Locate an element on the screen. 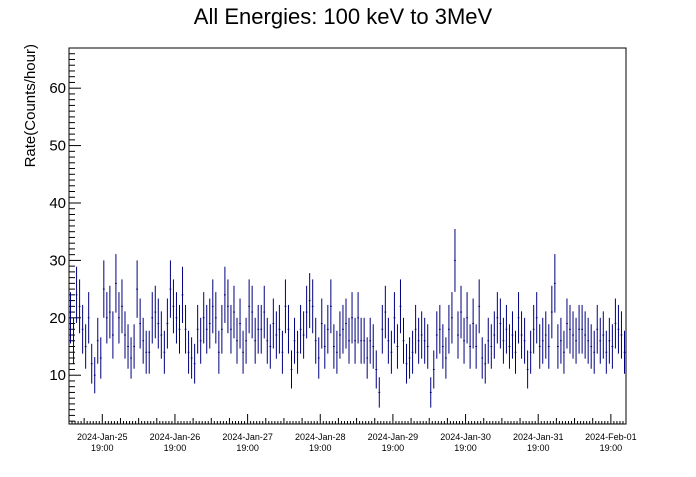 The height and width of the screenshot is (477, 696). x-tick-label-date: 2024-Feb-01 is located at coordinates (611, 437).